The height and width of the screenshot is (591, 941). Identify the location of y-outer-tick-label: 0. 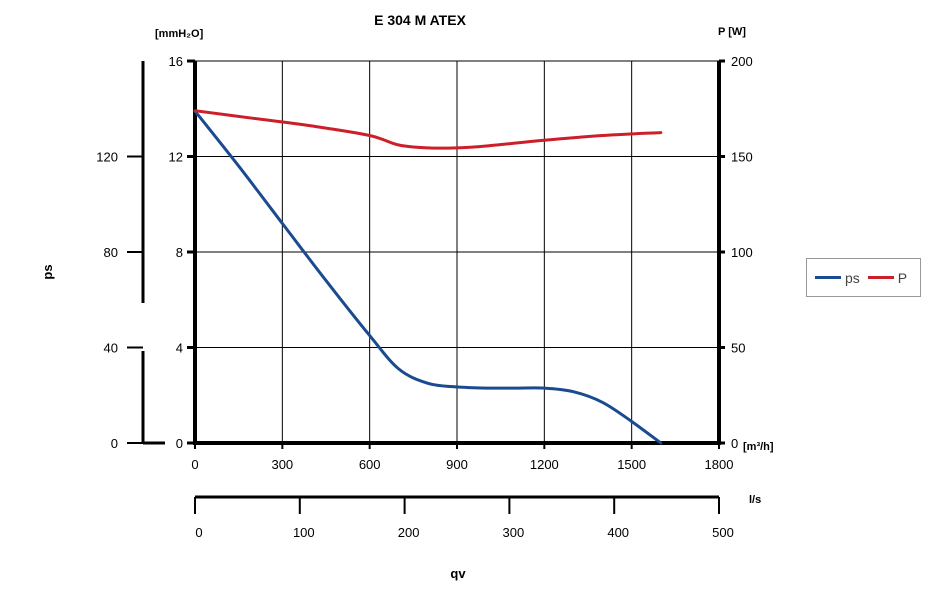
(114, 443).